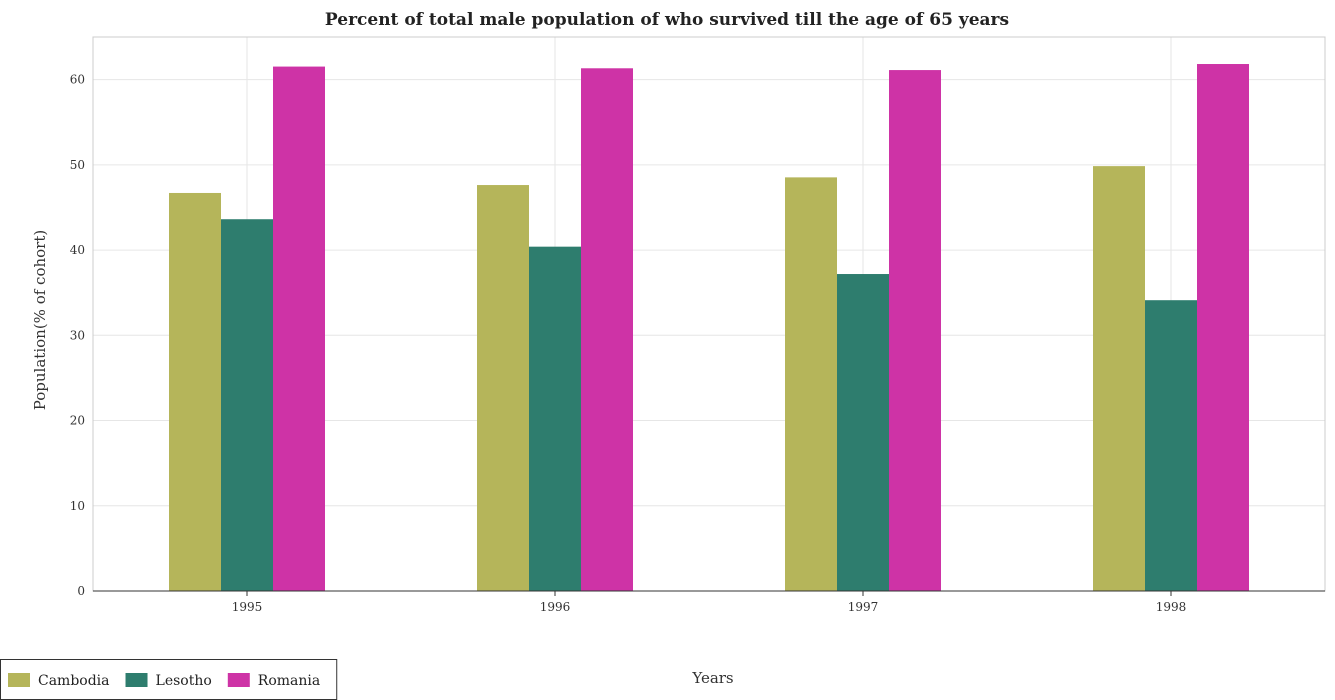  I want to click on bar-cambodia-1997, so click(811, 384).